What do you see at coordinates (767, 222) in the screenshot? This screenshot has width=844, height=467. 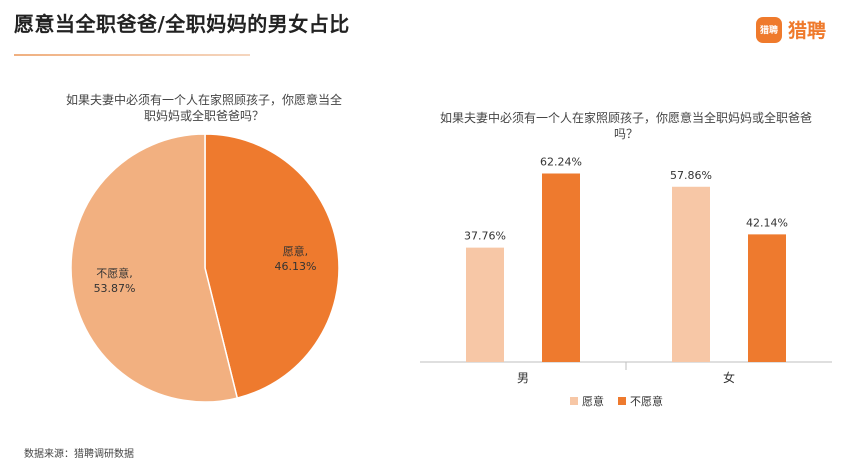 I see `bar-value-label: 42.14%` at bounding box center [767, 222].